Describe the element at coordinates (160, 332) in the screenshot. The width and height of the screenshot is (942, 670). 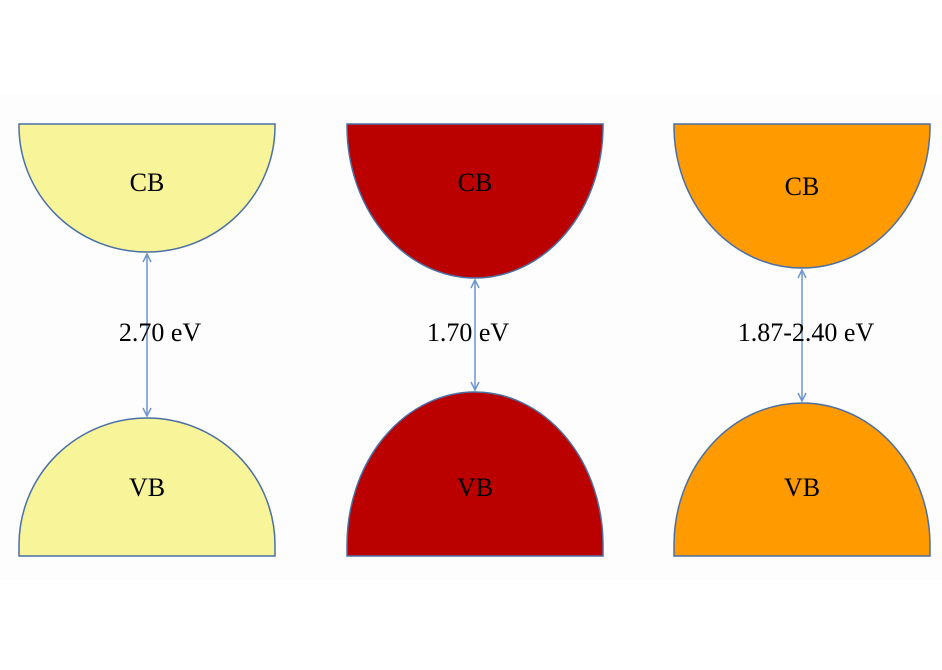
I see `gap-label: 2.70 eV` at that location.